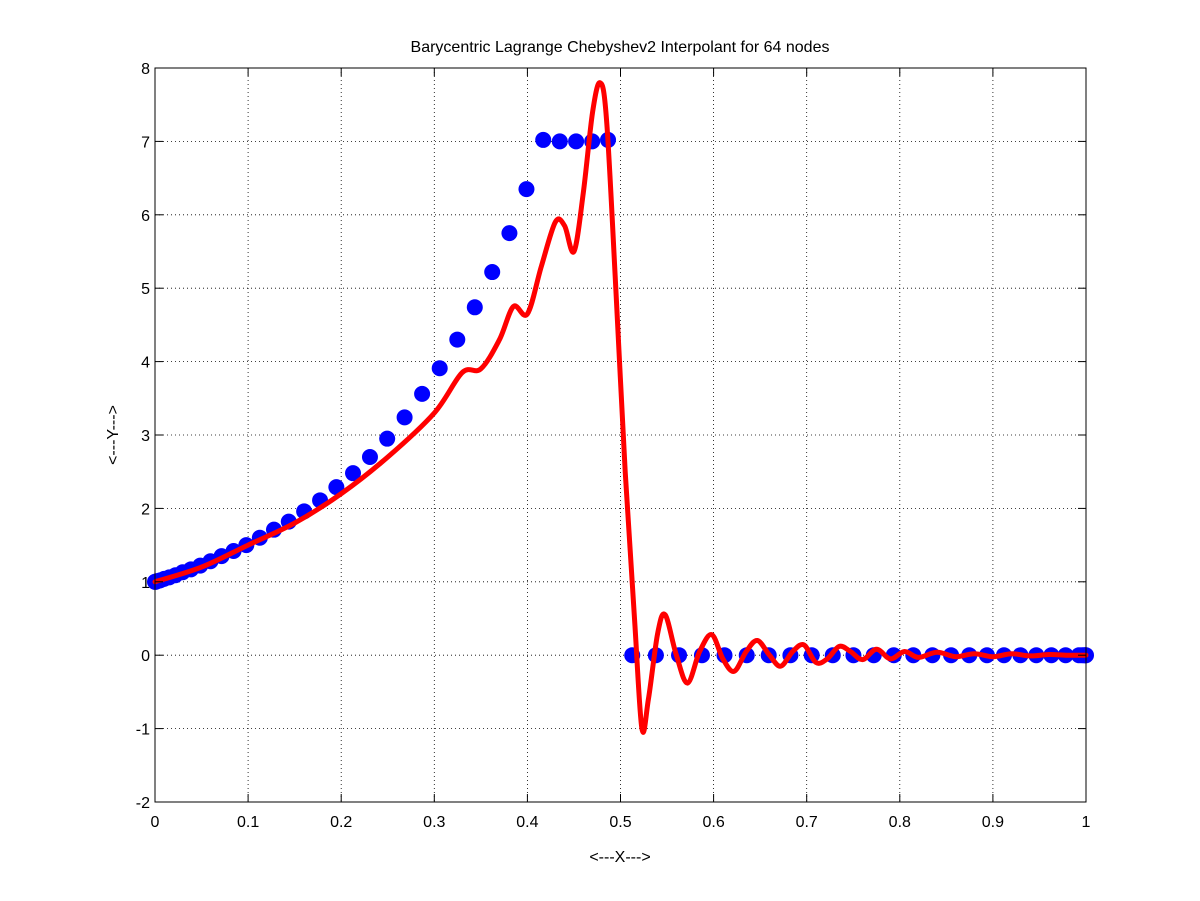 This screenshot has height=901, width=1200. Describe the element at coordinates (155, 822) in the screenshot. I see `x-tick-label: 0` at that location.